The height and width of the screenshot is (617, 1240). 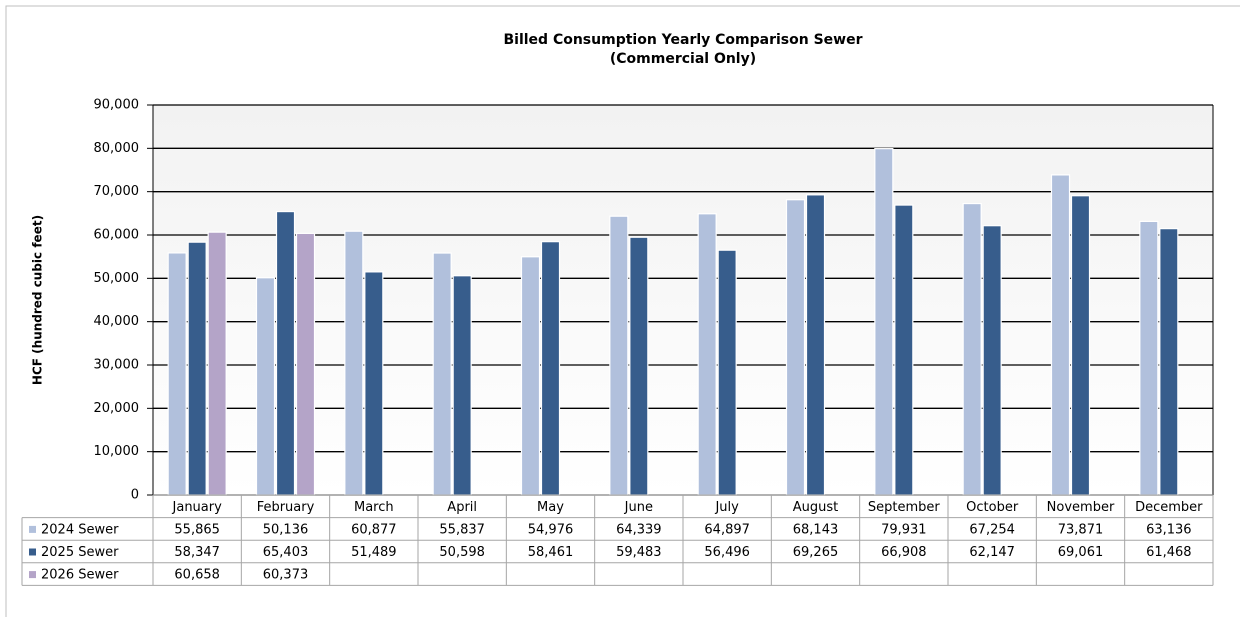 I want to click on chart-subtitle: (Commercial Only), so click(x=683, y=59).